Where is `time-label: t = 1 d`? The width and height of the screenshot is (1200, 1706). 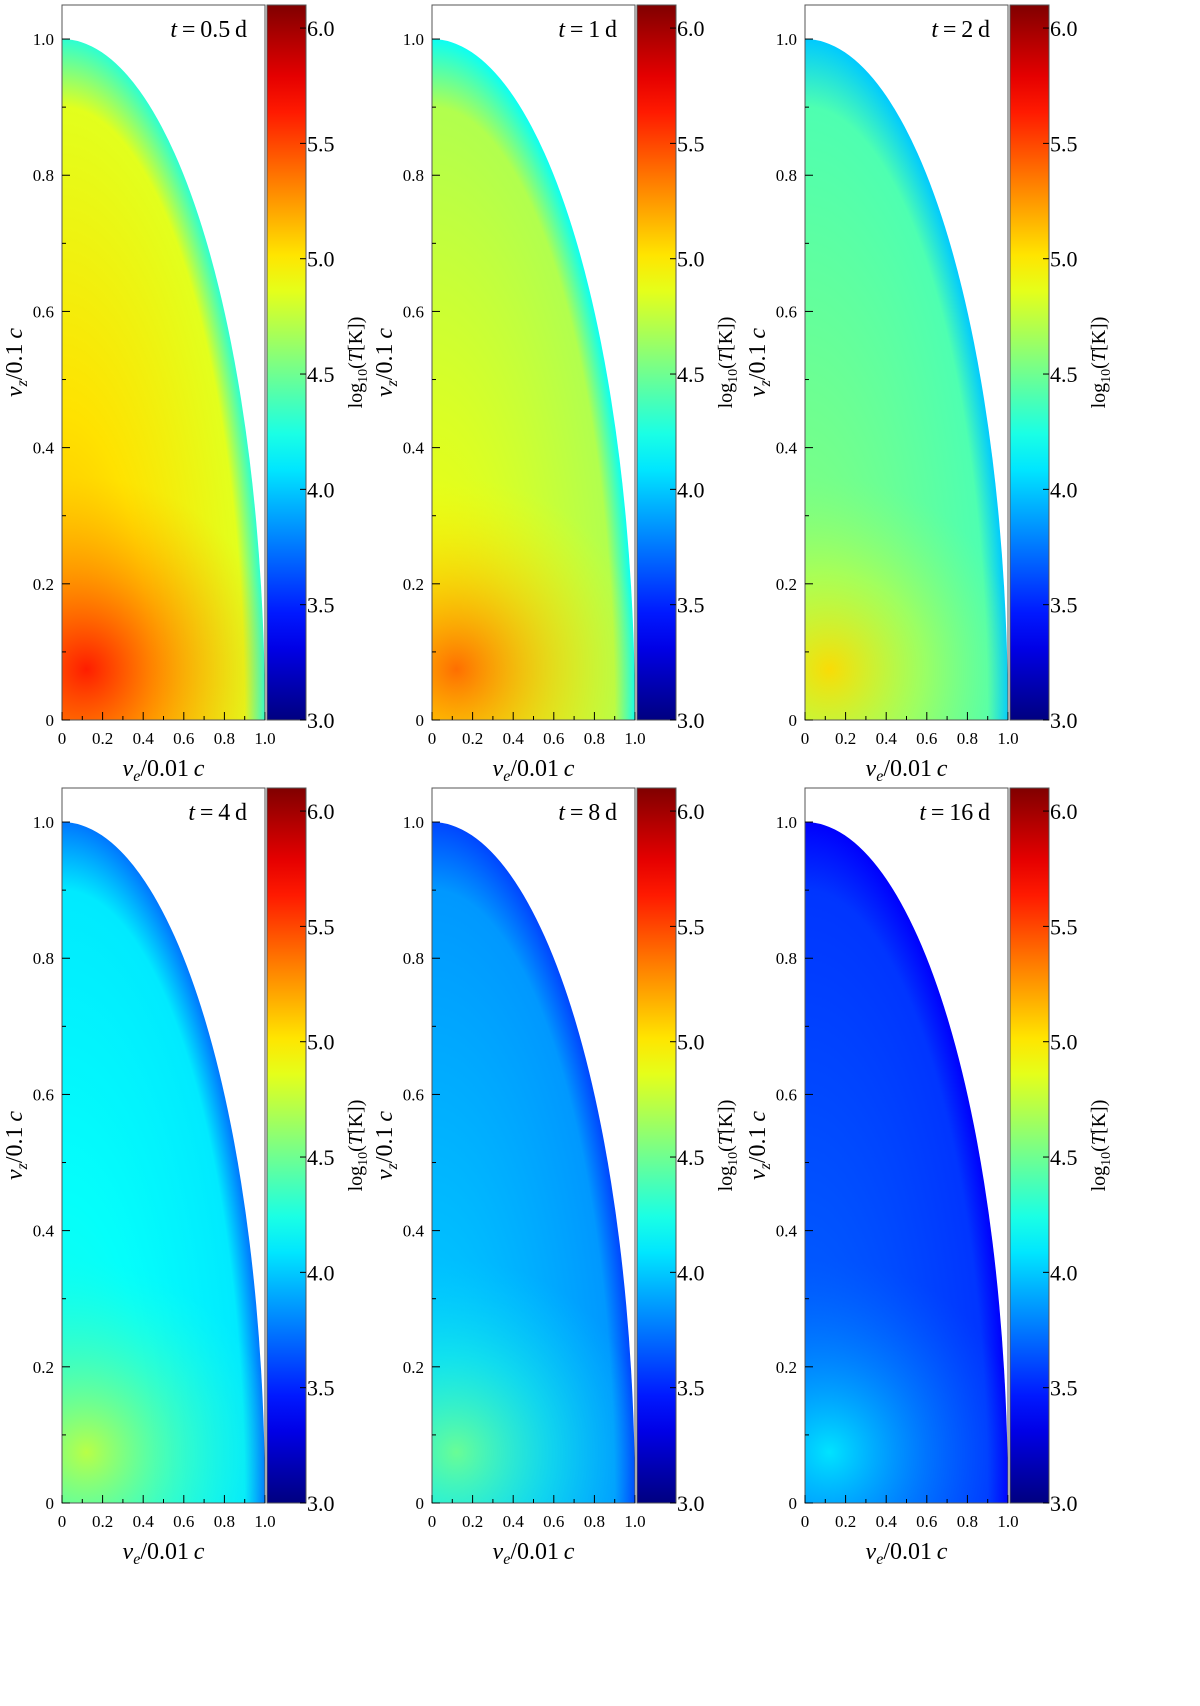
time-label: t = 1 d is located at coordinates (587, 30).